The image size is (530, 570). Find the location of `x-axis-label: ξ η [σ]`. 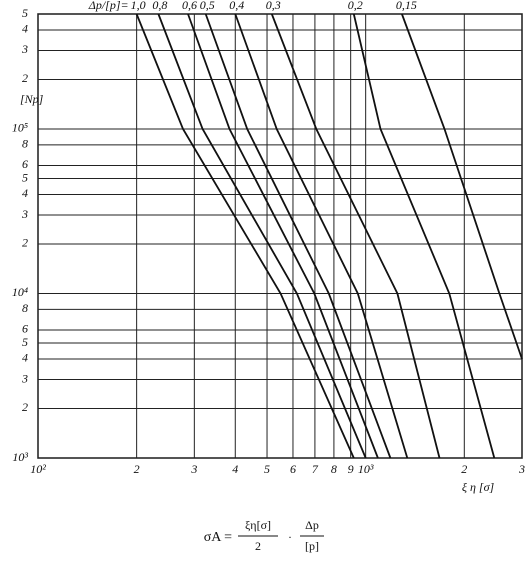

x-axis-label: ξ η [σ] is located at coordinates (478, 487).